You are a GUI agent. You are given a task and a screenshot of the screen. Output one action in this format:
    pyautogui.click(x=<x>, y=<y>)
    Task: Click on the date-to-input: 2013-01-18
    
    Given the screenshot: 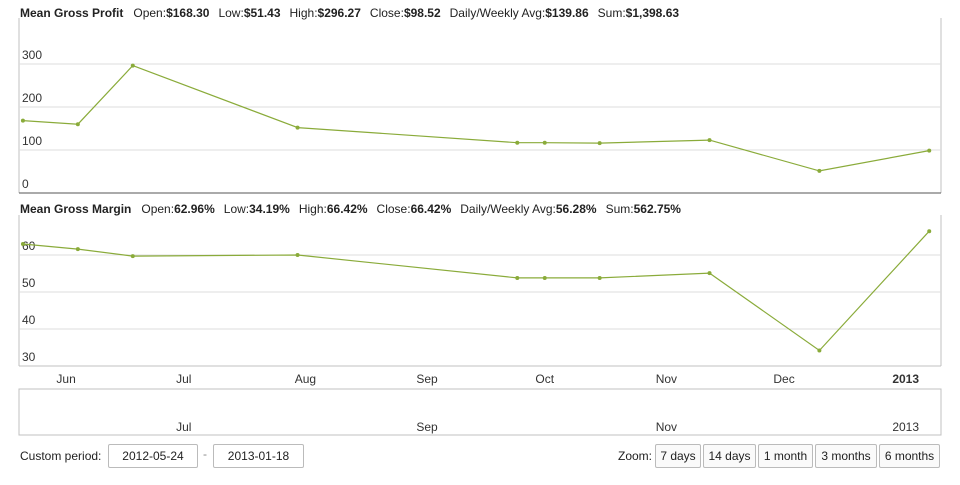 What is the action you would take?
    pyautogui.click(x=258, y=456)
    